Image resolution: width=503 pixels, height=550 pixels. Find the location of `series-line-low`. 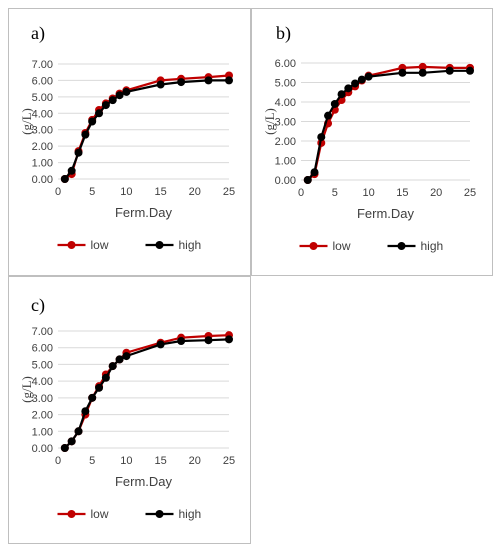

series-line-low is located at coordinates (388, 123).